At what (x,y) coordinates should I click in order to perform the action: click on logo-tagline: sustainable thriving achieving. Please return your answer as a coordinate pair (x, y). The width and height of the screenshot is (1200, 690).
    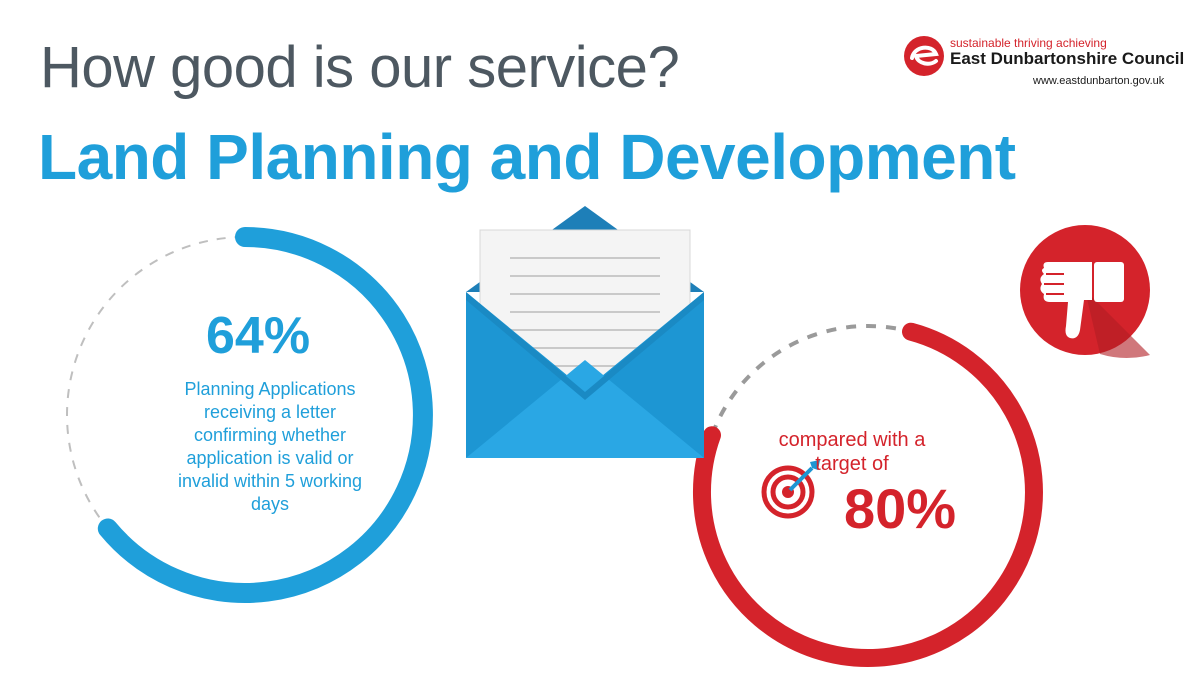
    Looking at the image, I should click on (1028, 43).